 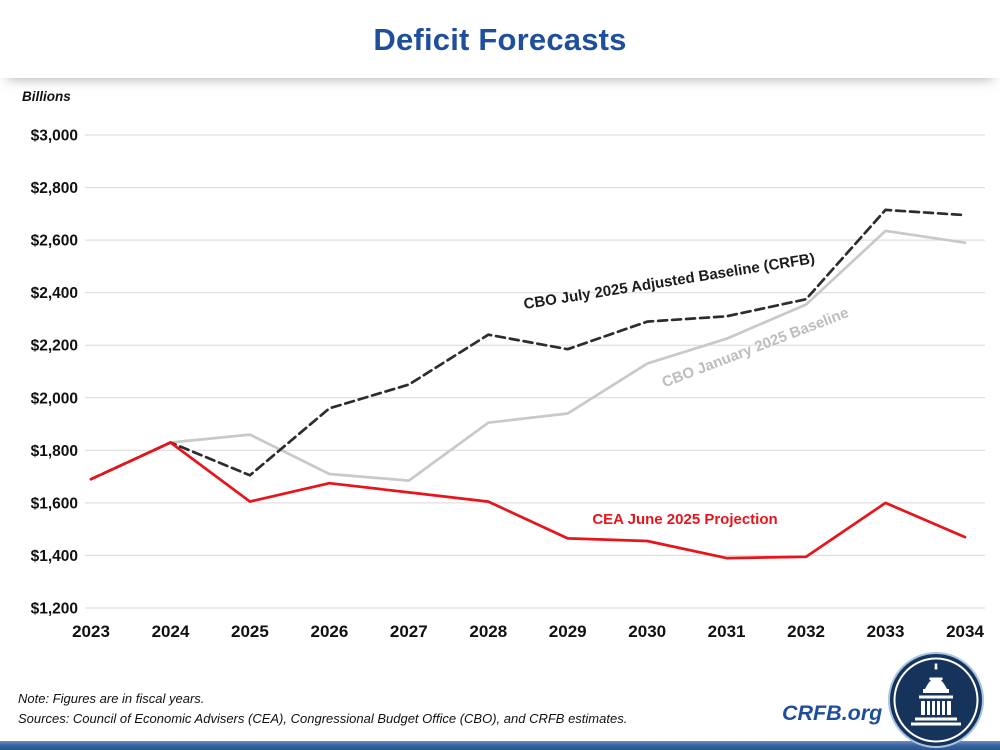 What do you see at coordinates (54, 609) in the screenshot?
I see `y-tick-label: $1,200` at bounding box center [54, 609].